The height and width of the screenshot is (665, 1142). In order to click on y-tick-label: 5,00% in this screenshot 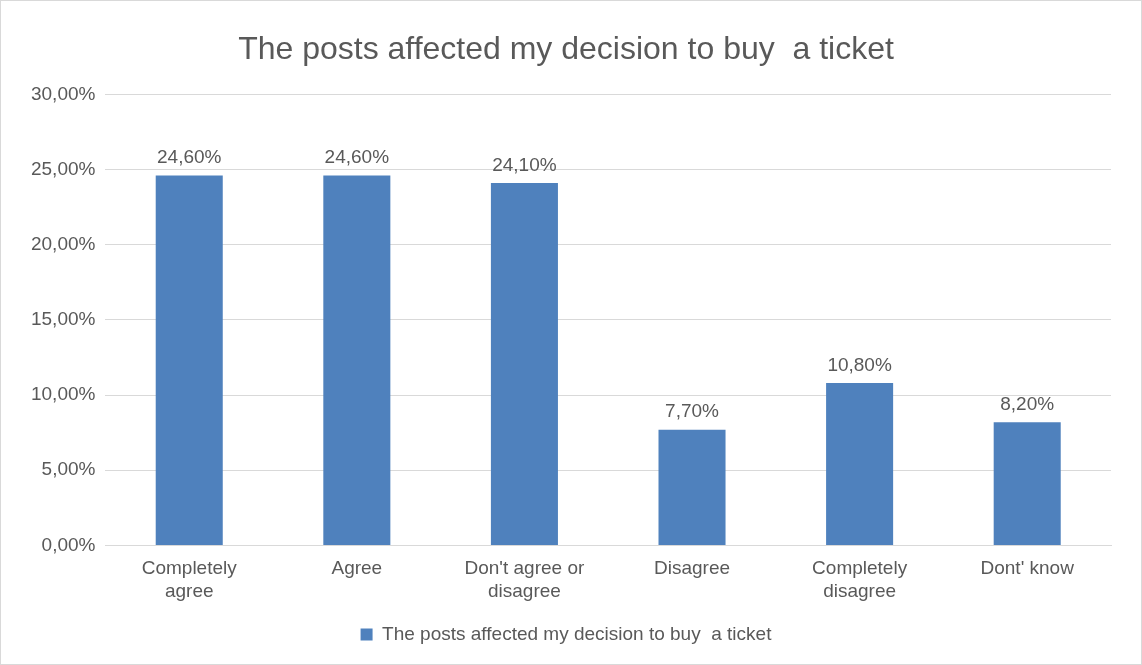, I will do `click(68, 469)`.